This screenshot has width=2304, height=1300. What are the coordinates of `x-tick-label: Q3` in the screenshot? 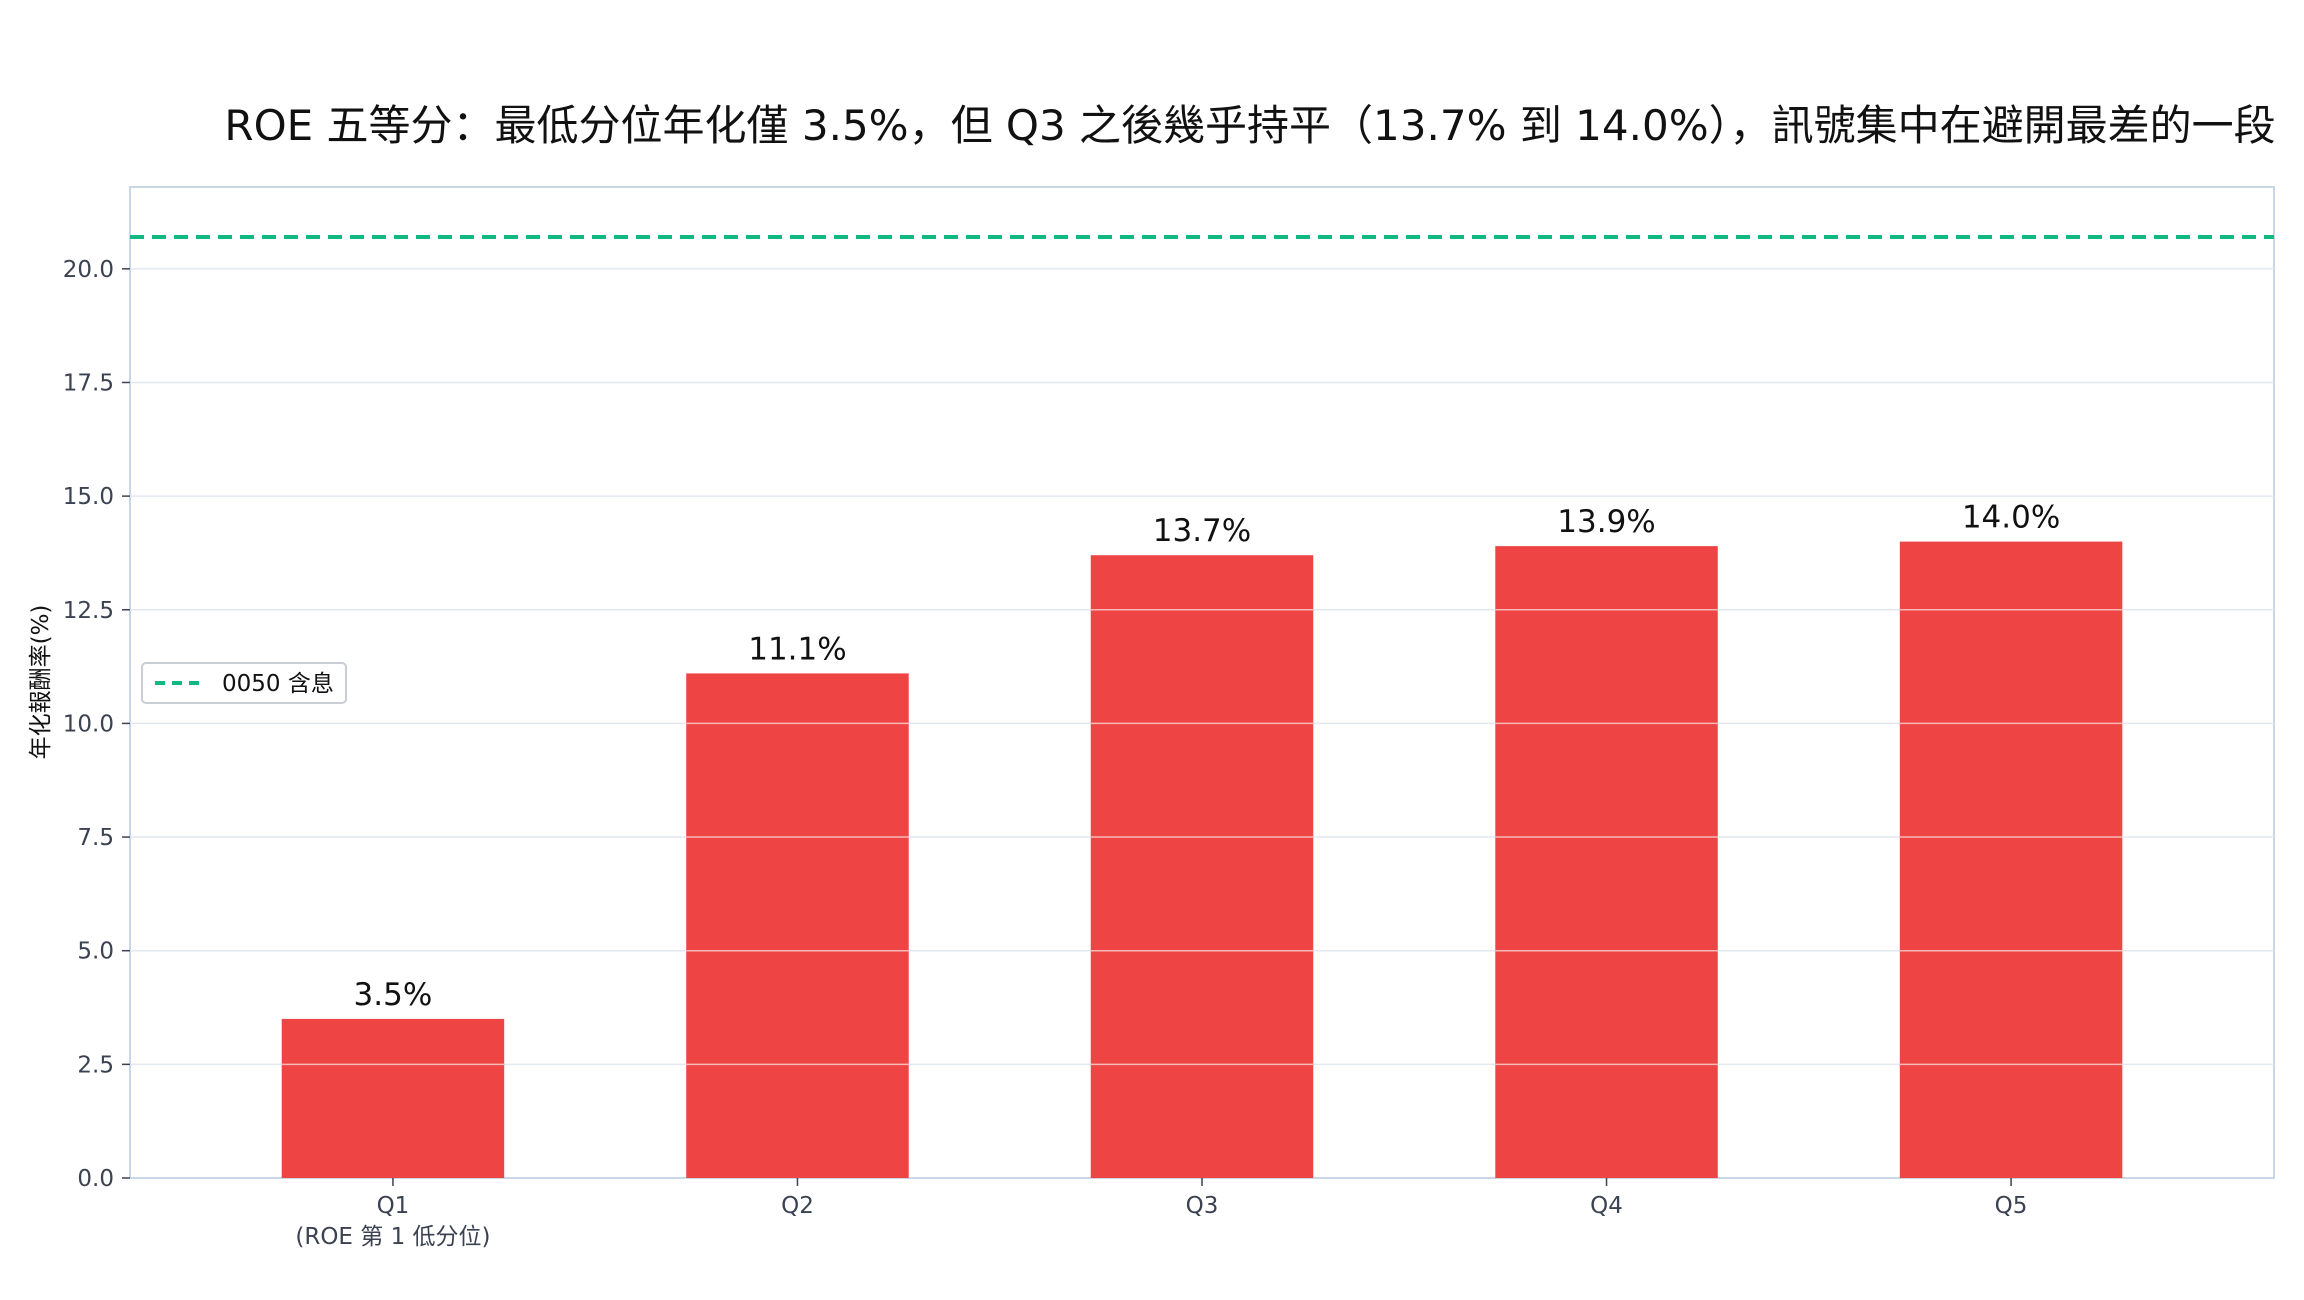 It's located at (1202, 1206).